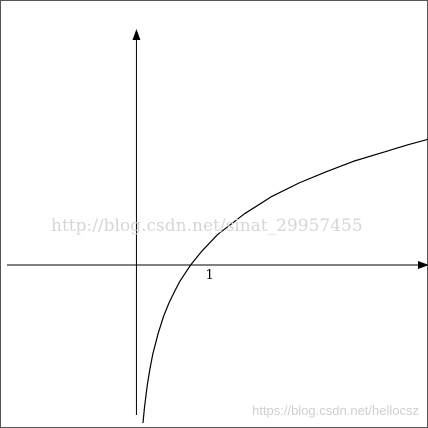 The image size is (428, 428). What do you see at coordinates (209, 275) in the screenshot?
I see `x-tick-label: 1` at bounding box center [209, 275].